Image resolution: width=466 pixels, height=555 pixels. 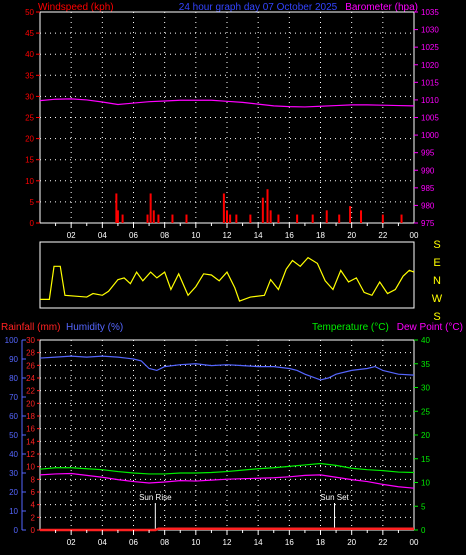 I want to click on barometer-tick-label: 1020, so click(x=430, y=65).